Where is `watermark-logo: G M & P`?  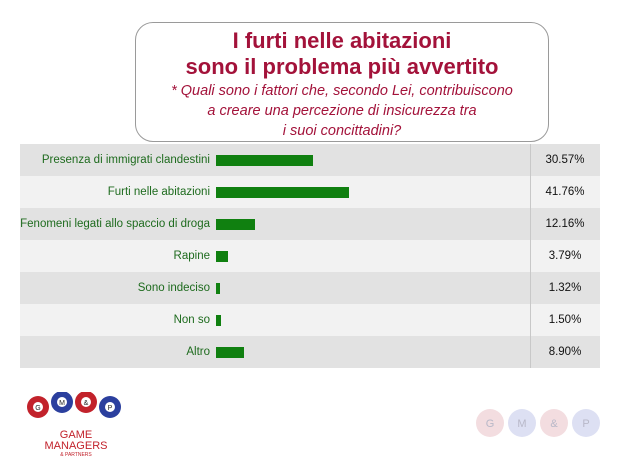
watermark-logo: G M & P is located at coordinates (538, 423).